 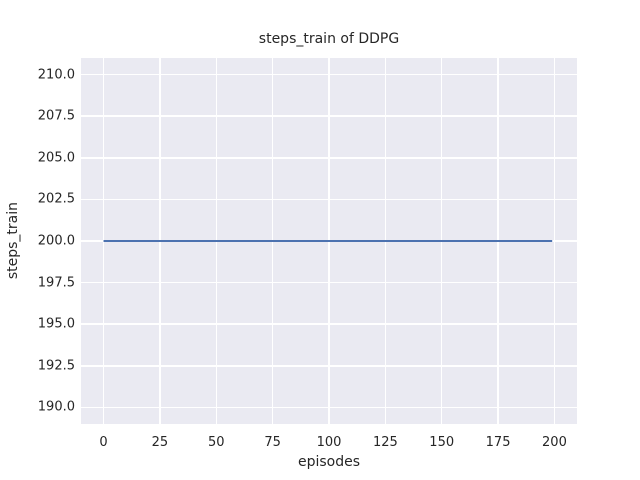 I want to click on x-tick-label: 125, so click(x=385, y=442).